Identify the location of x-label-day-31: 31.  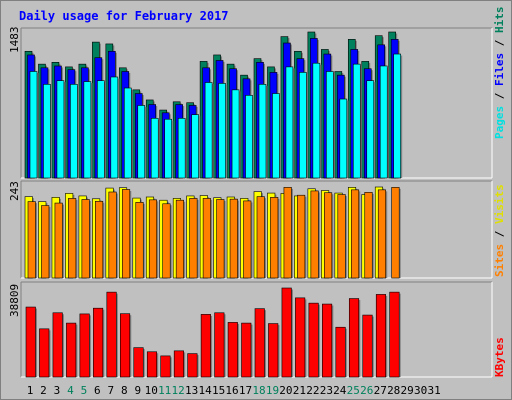
(433, 390).